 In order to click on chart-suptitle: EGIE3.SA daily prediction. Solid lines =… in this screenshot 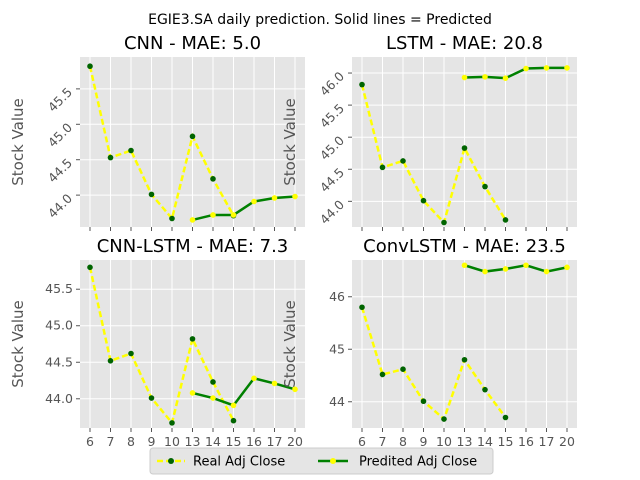, I will do `click(320, 20)`.